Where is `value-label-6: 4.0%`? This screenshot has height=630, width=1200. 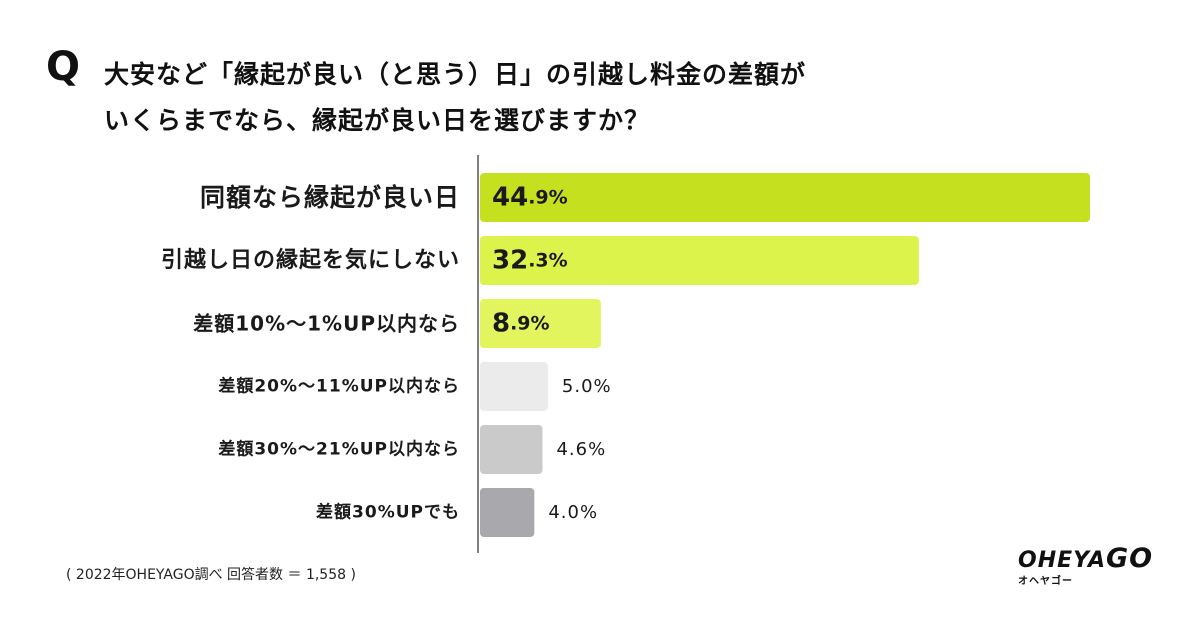
value-label-6: 4.0% is located at coordinates (573, 512).